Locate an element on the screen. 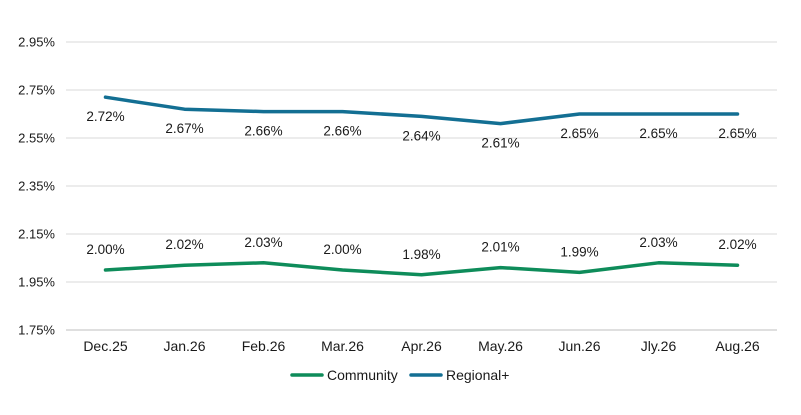  x-tick-label: Apr.26 is located at coordinates (421, 346).